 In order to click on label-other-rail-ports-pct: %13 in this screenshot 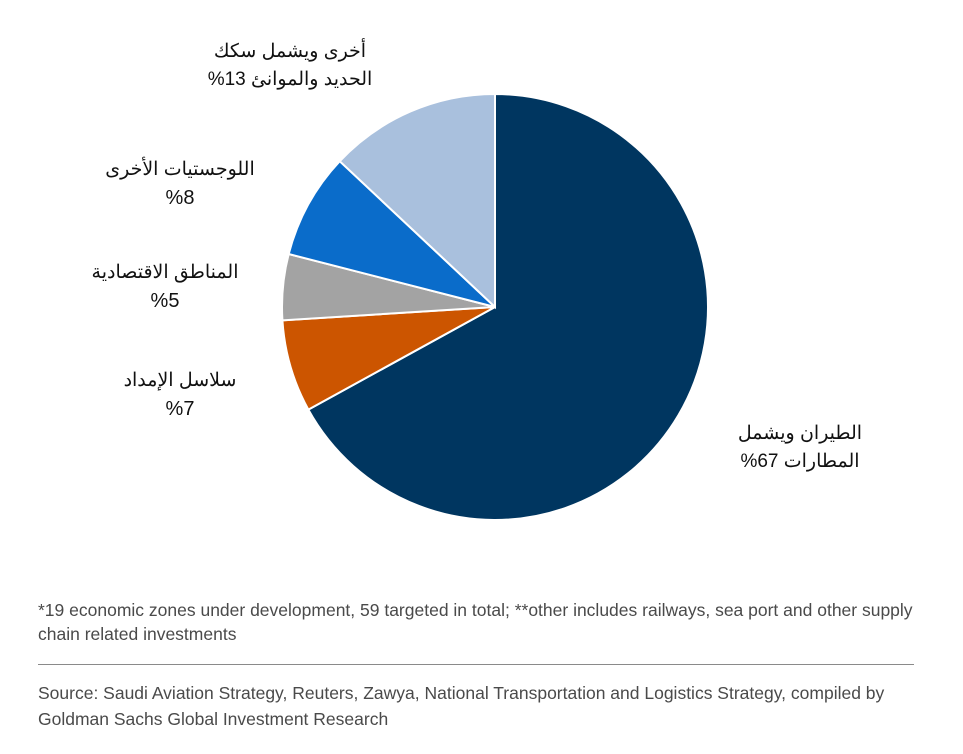, I will do `click(226, 79)`.